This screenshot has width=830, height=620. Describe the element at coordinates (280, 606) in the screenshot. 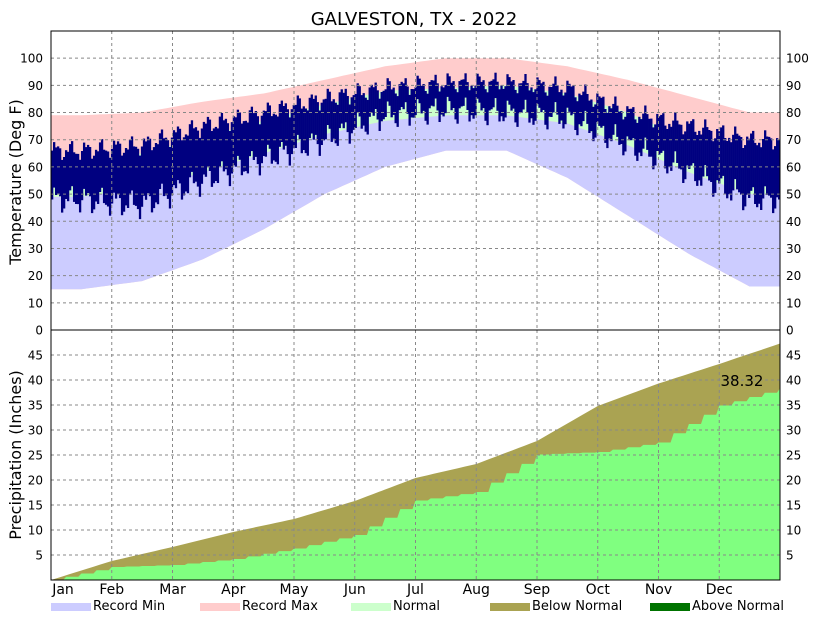

I see `legend-label: Record Max` at that location.